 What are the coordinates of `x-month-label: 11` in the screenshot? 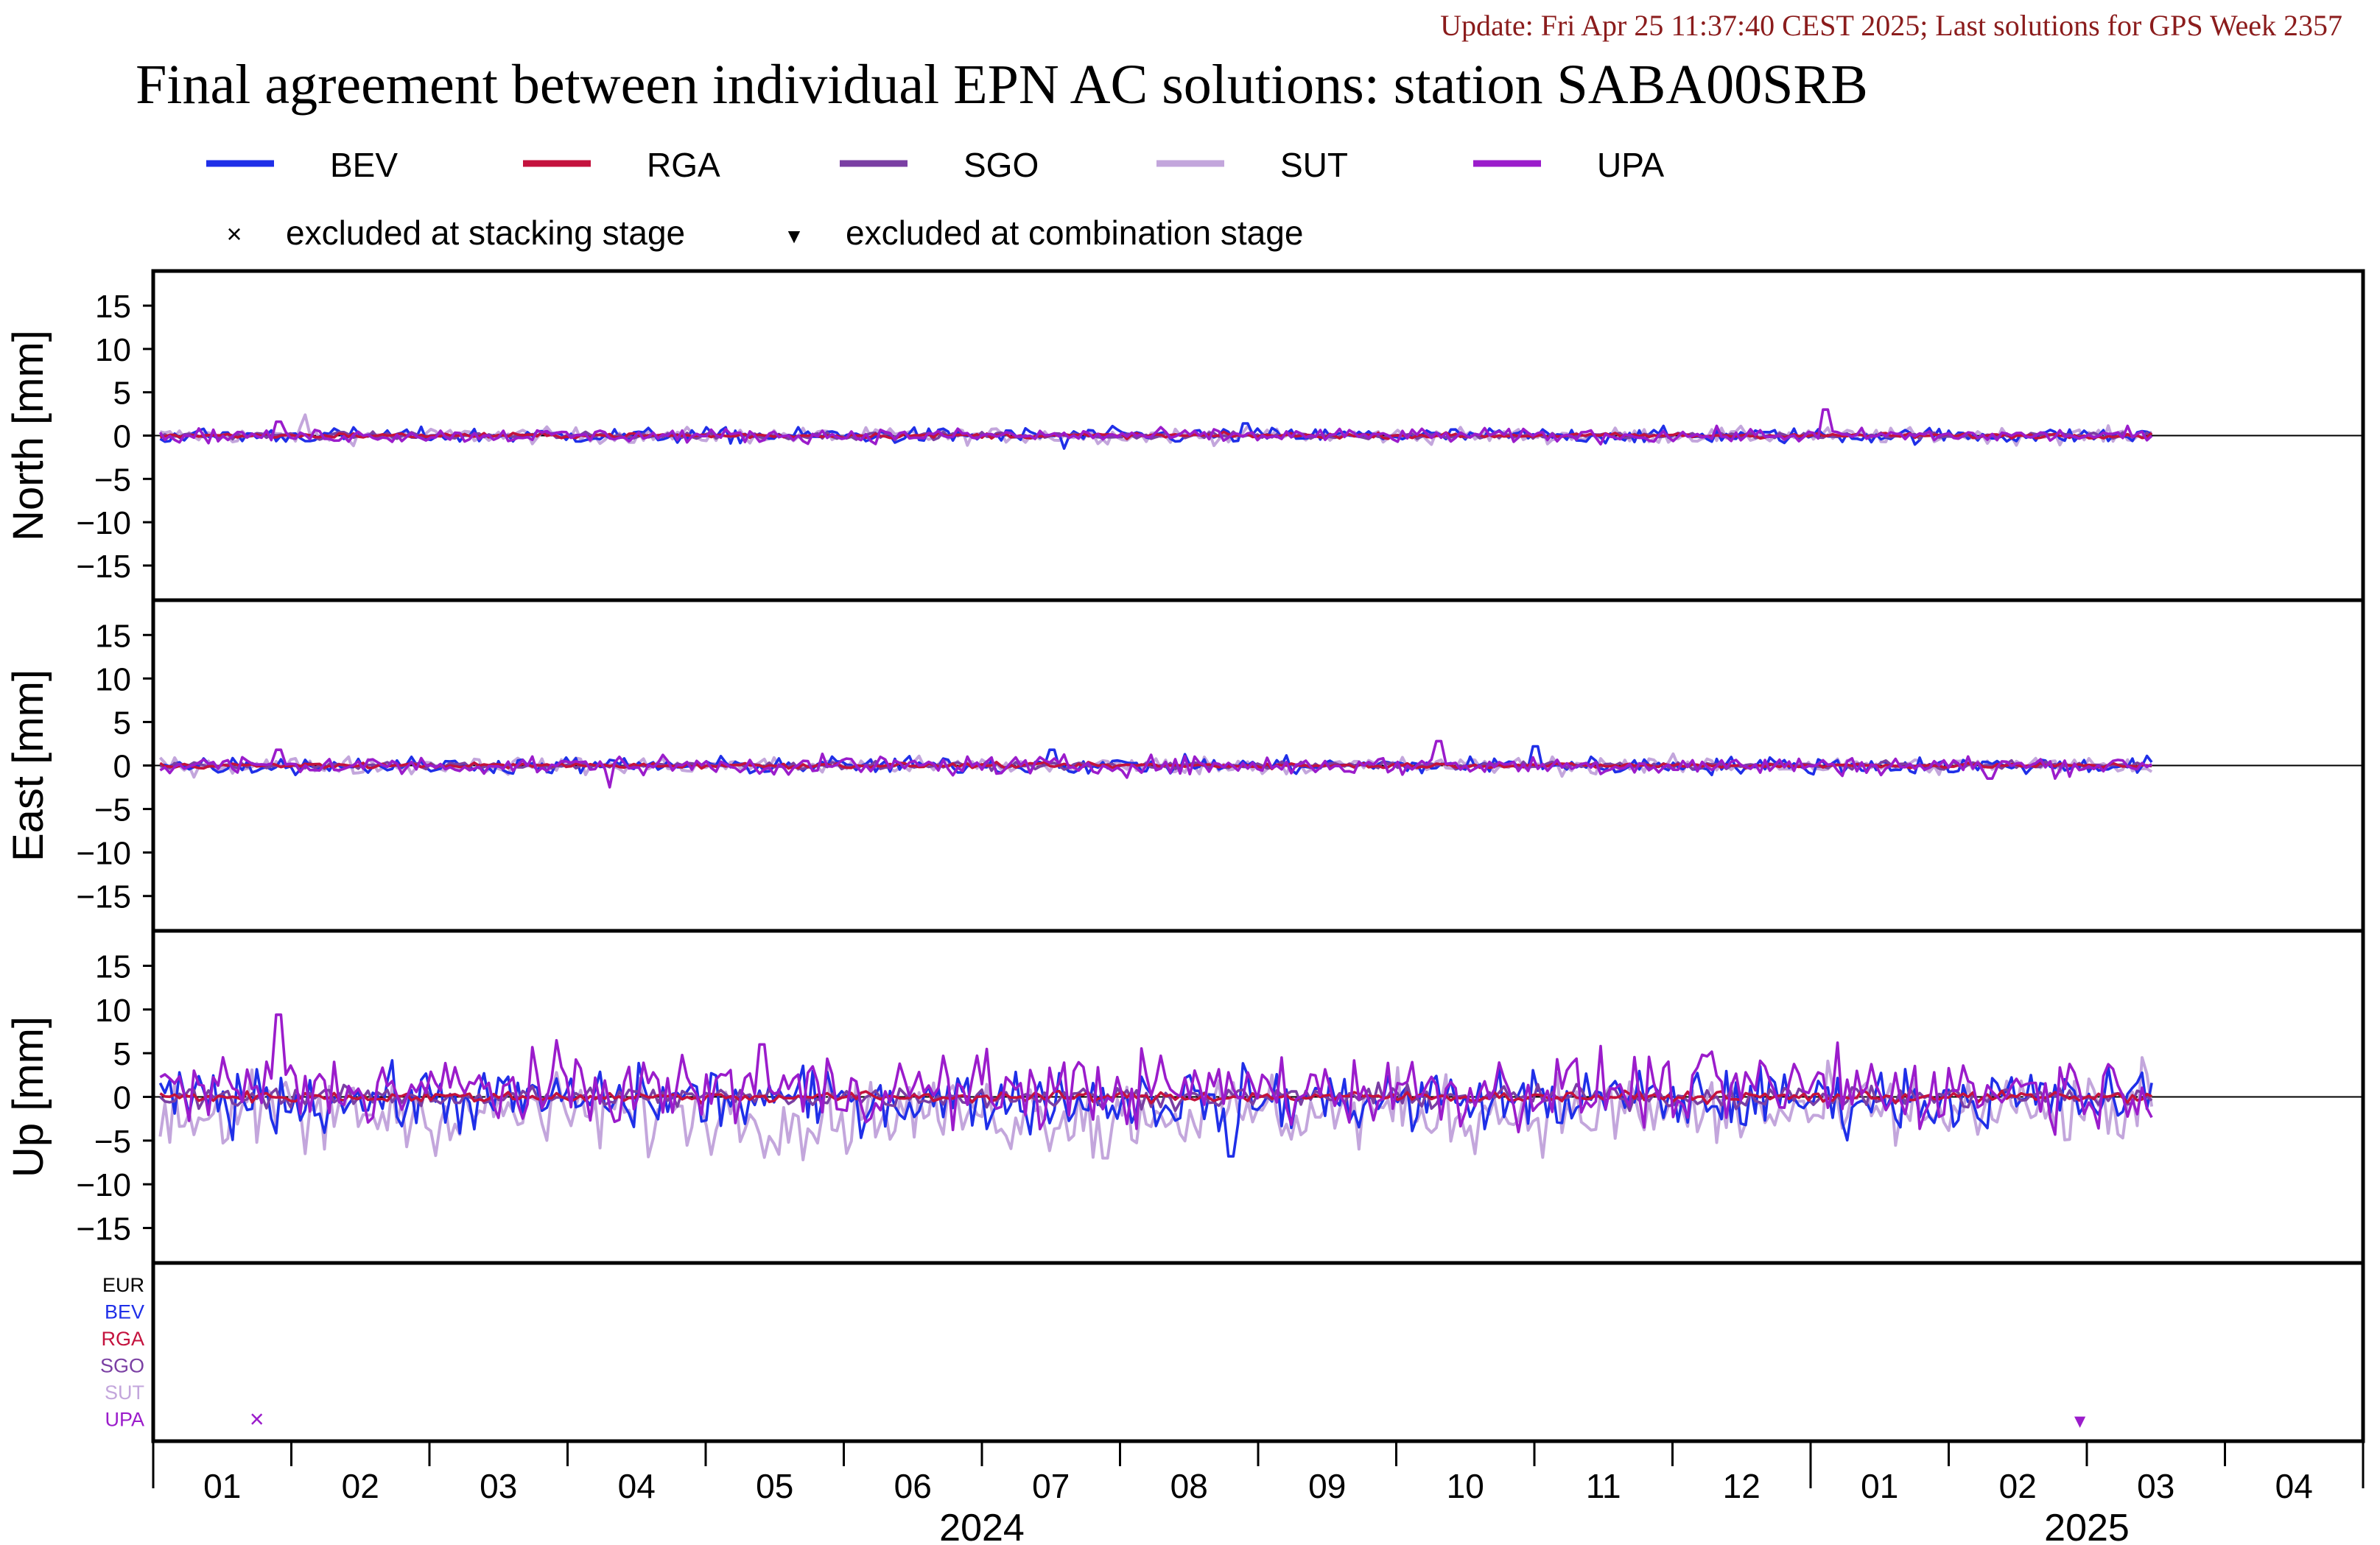 It's located at (1603, 1486).